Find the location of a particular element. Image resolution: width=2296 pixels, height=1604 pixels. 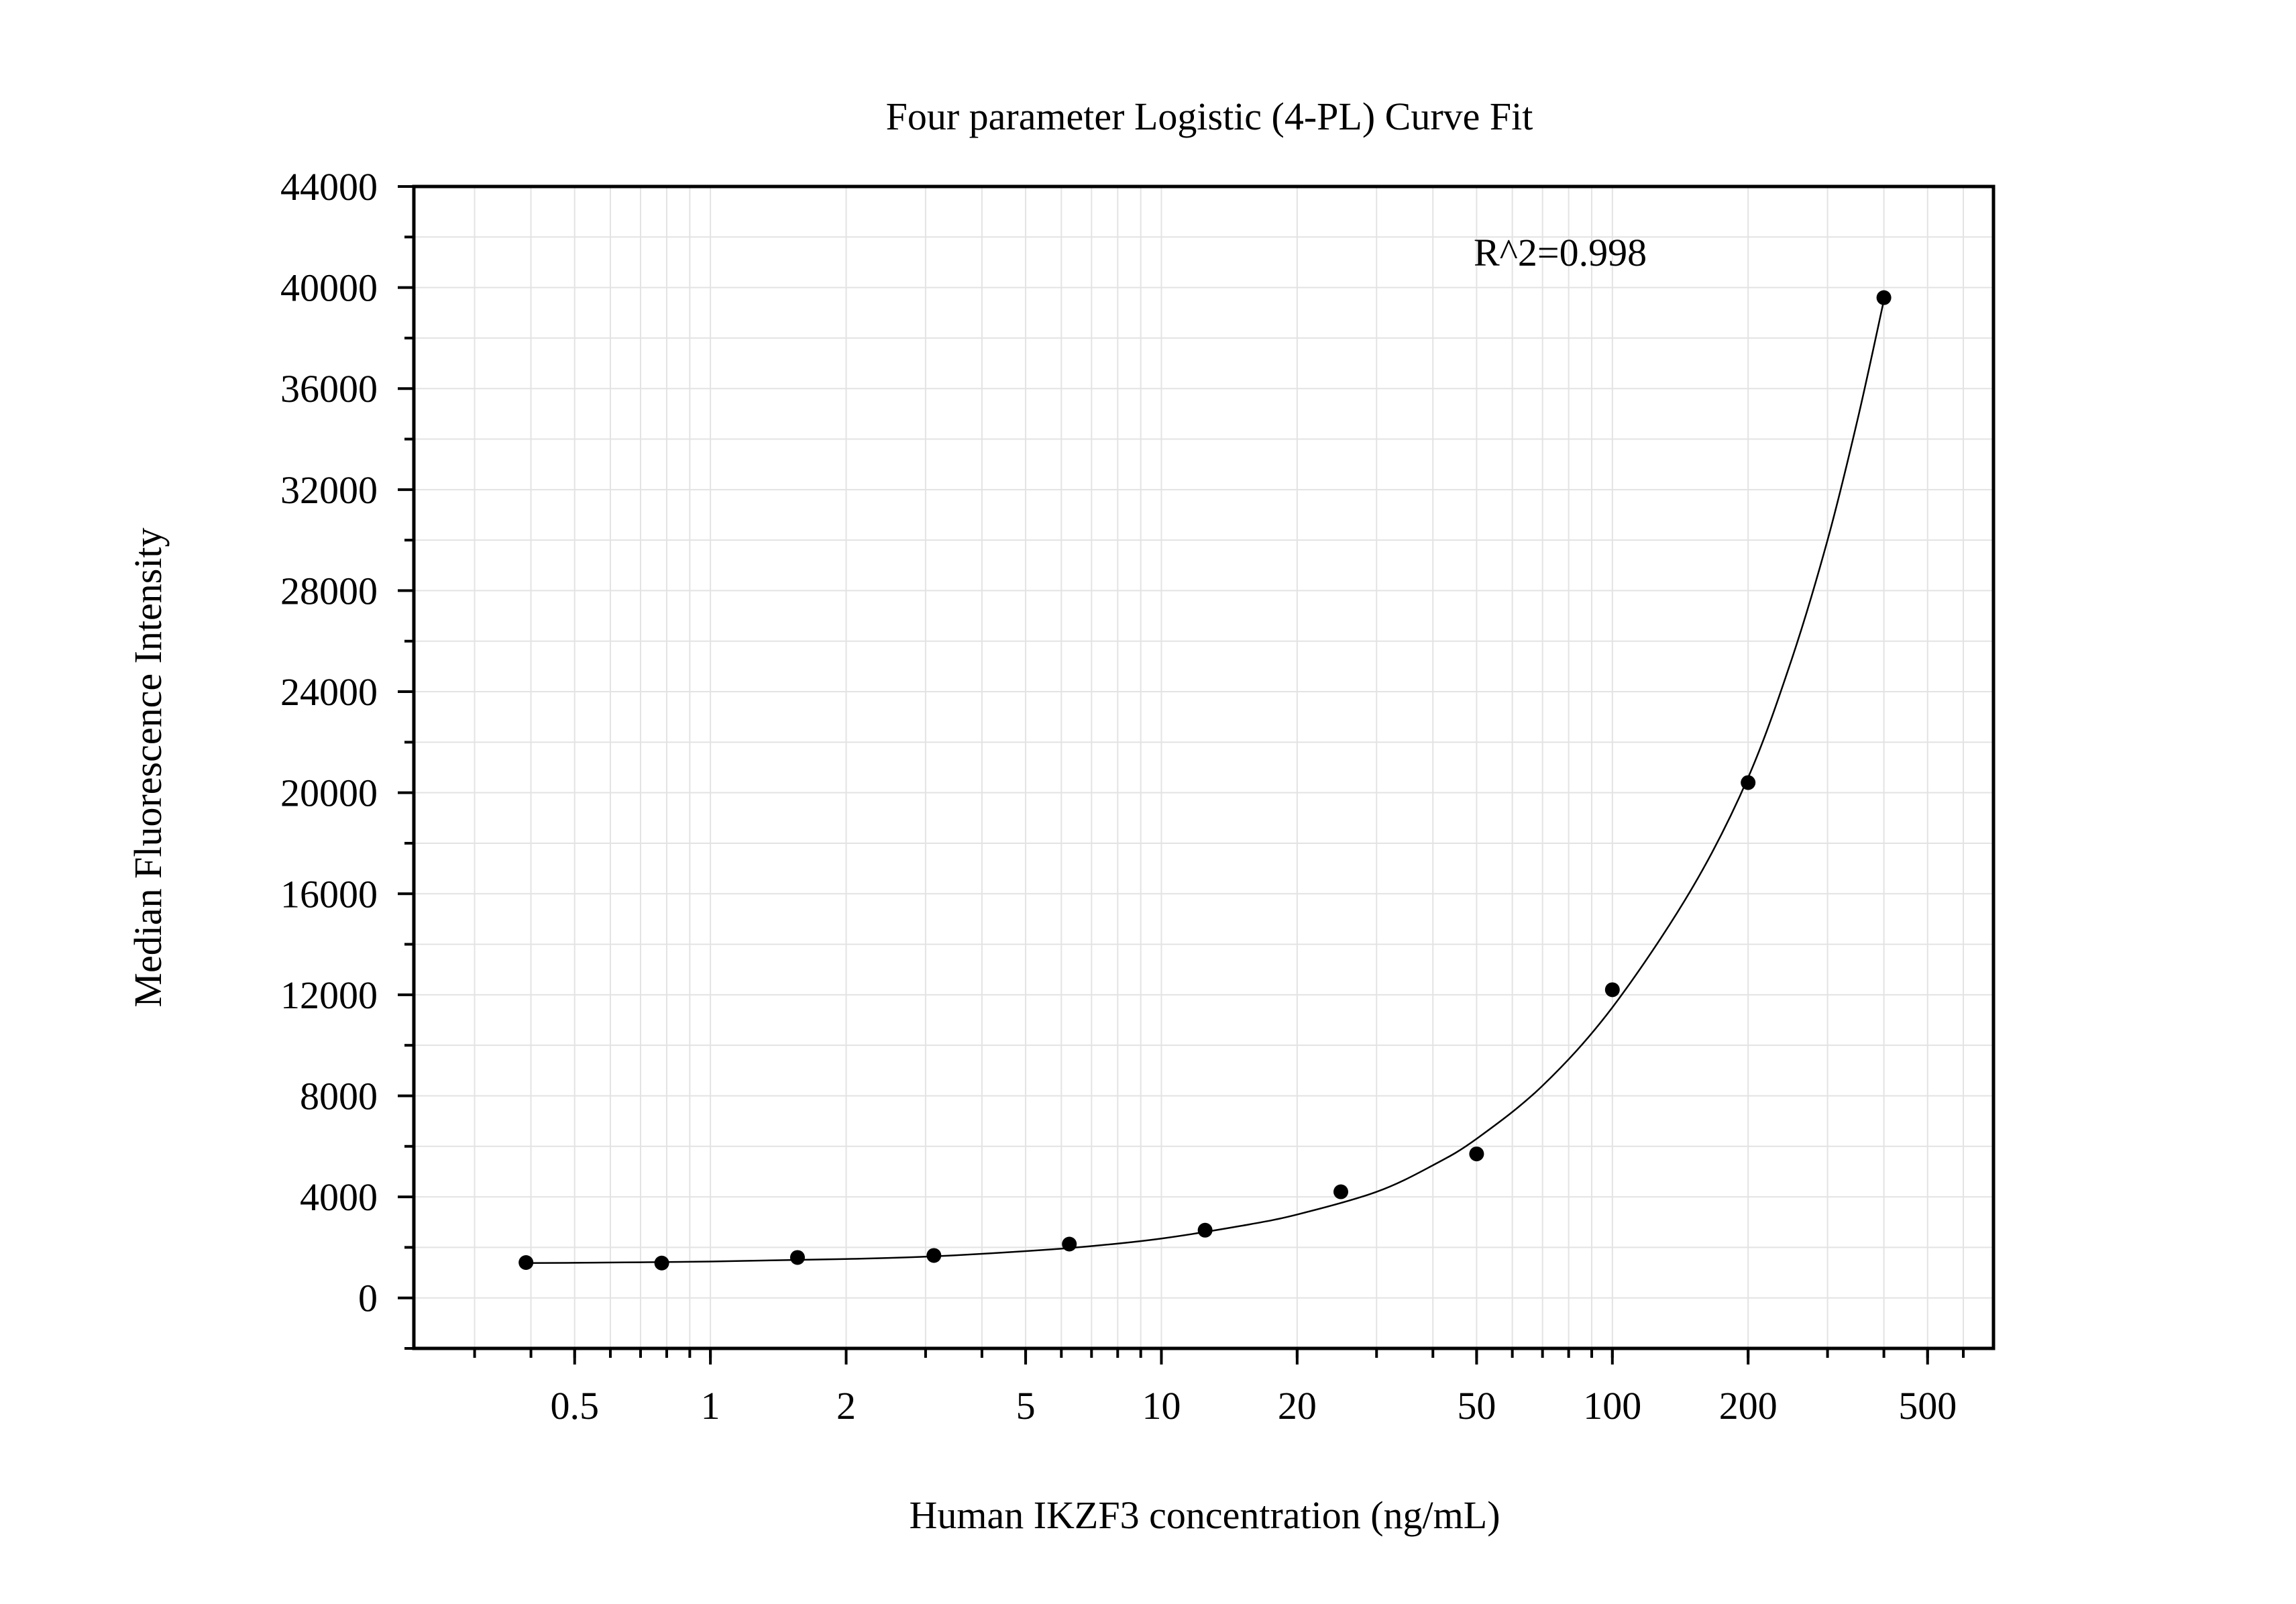

y-tick-label: 32000 is located at coordinates (329, 490).